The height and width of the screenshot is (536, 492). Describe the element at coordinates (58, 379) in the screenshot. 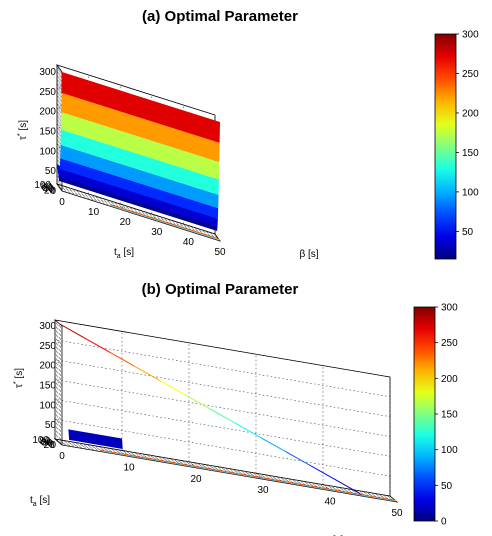

I see `back-edge-line` at that location.